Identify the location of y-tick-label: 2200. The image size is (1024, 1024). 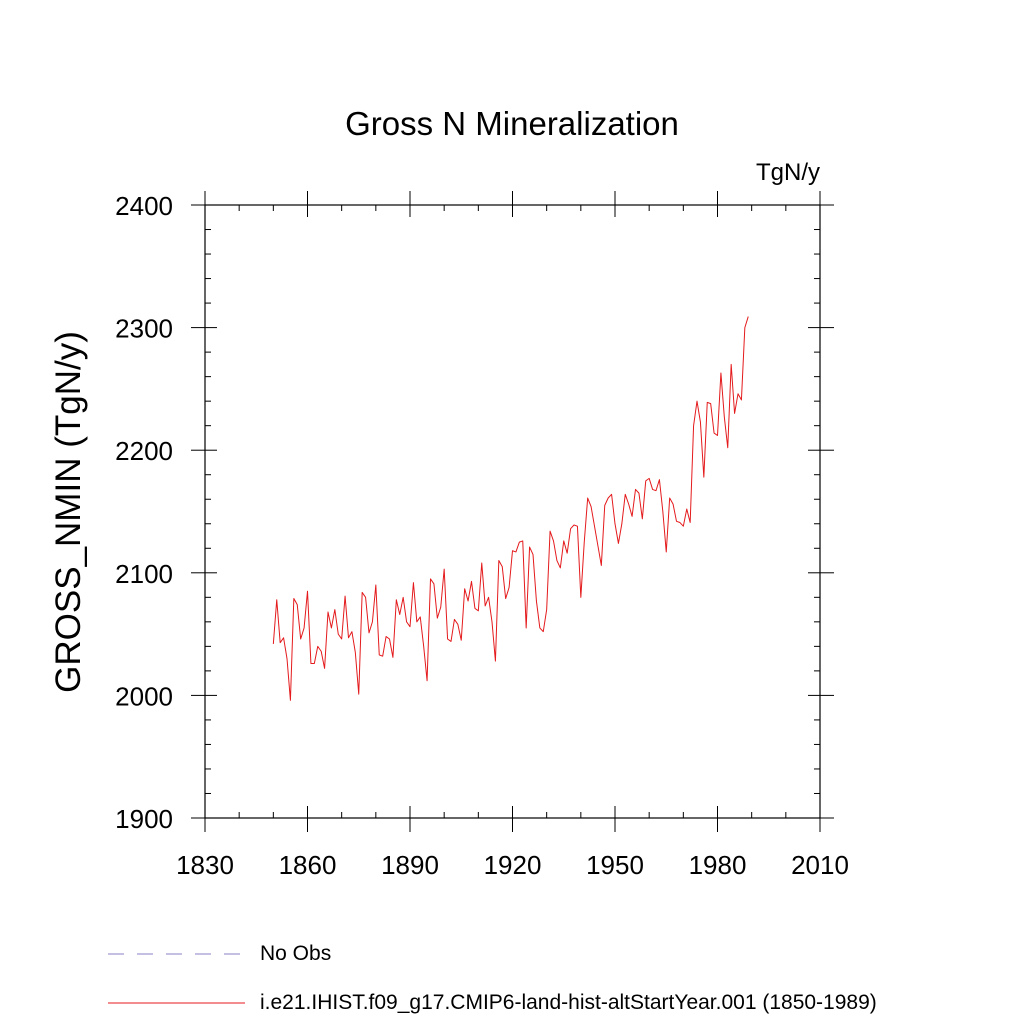
(144, 451).